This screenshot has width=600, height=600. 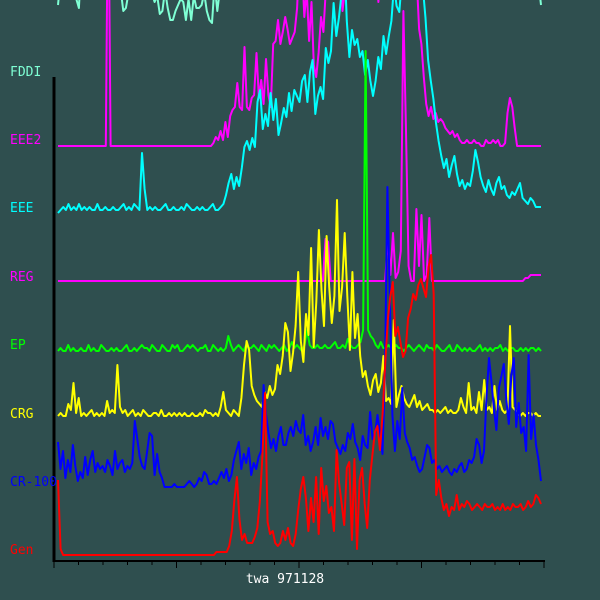 What do you see at coordinates (22, 414) in the screenshot?
I see `series-label-crg: CRG` at bounding box center [22, 414].